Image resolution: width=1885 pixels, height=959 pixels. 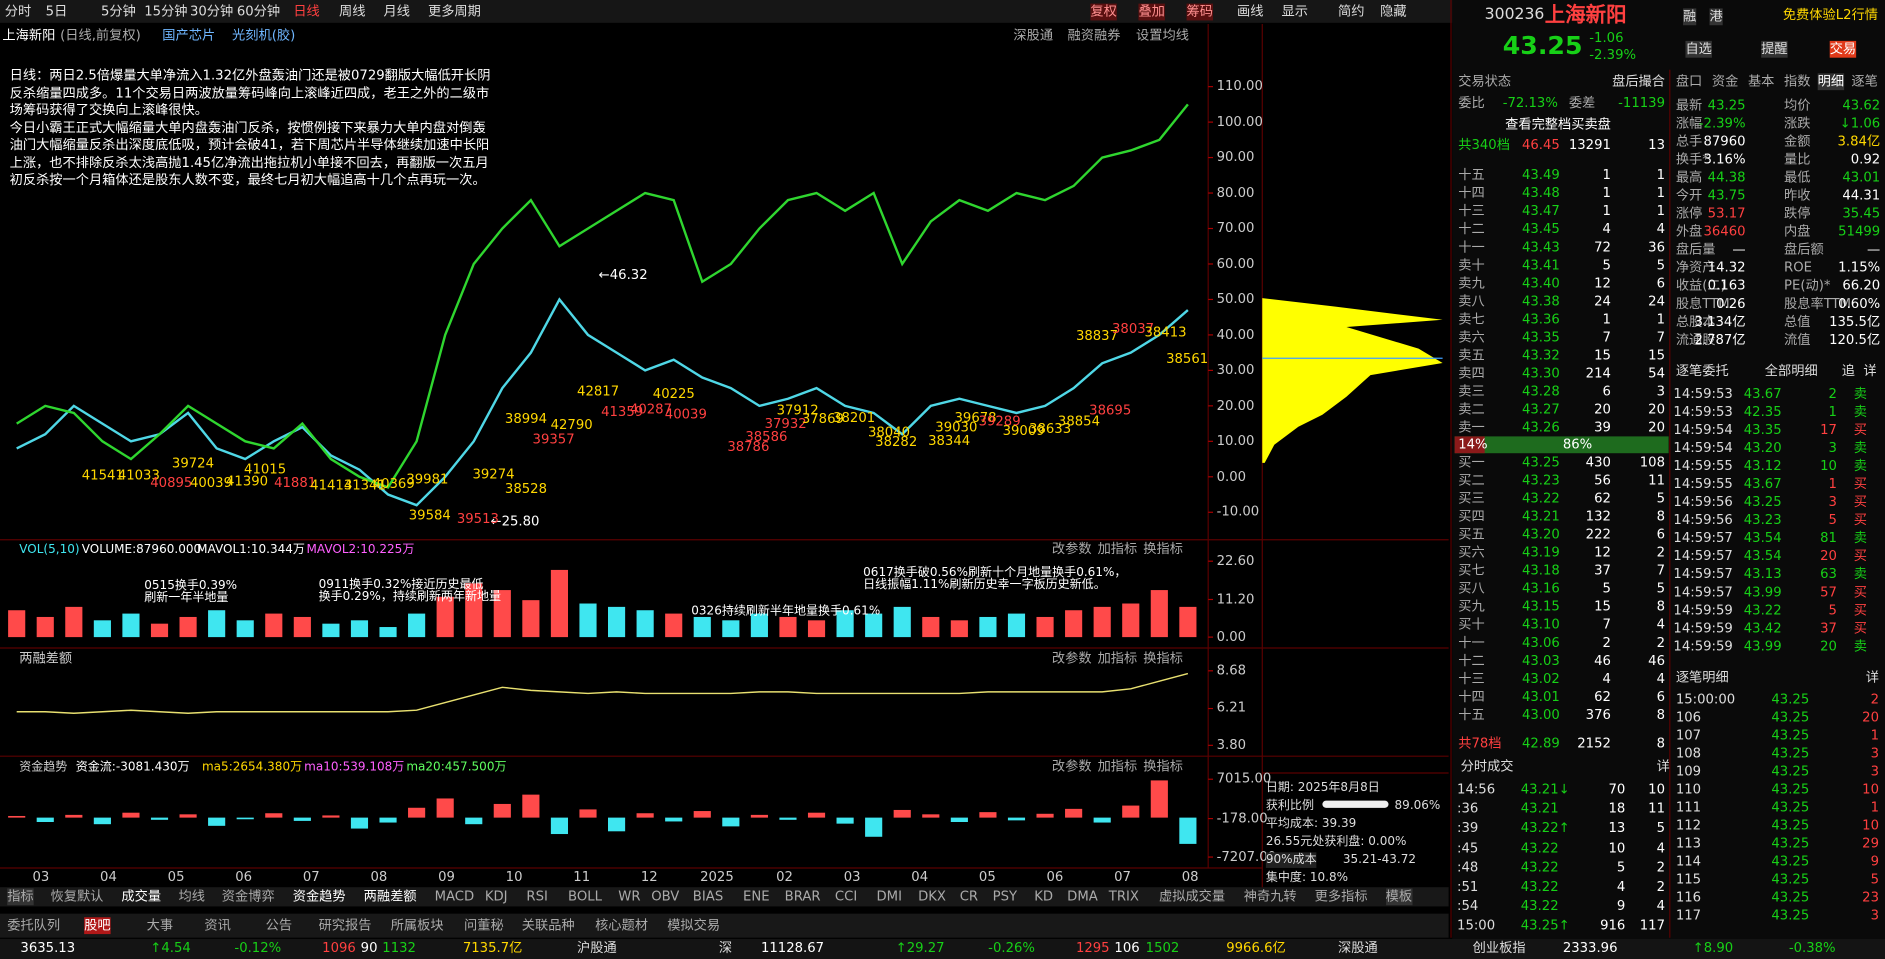 I want to click on button: 交易, so click(x=1843, y=49).